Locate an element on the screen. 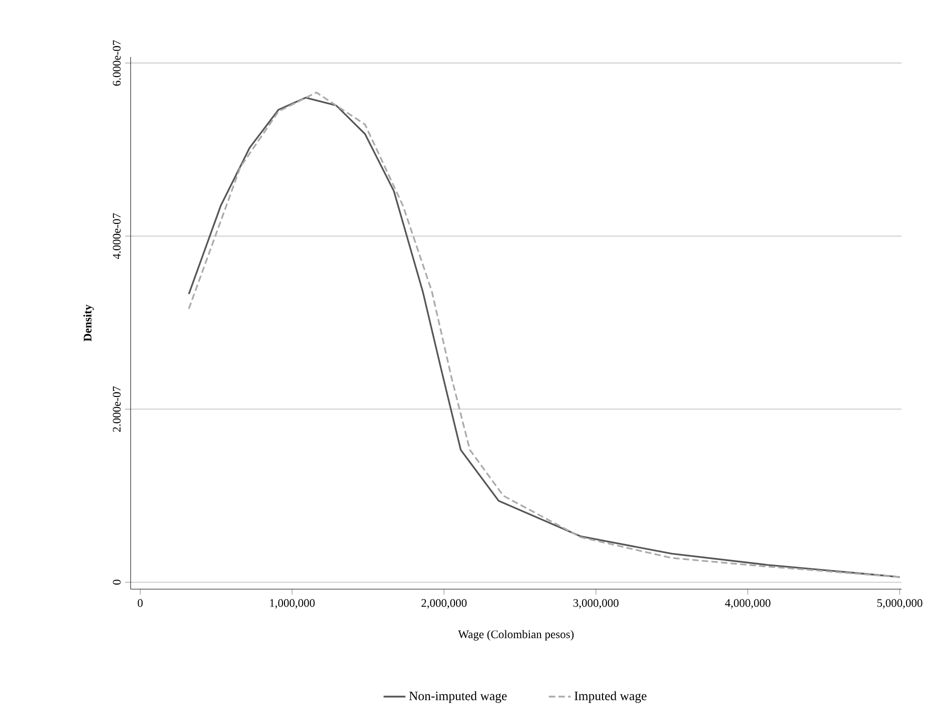 The width and height of the screenshot is (927, 717). x-axis-title: Wage (Colombian pesos) is located at coordinates (516, 635).